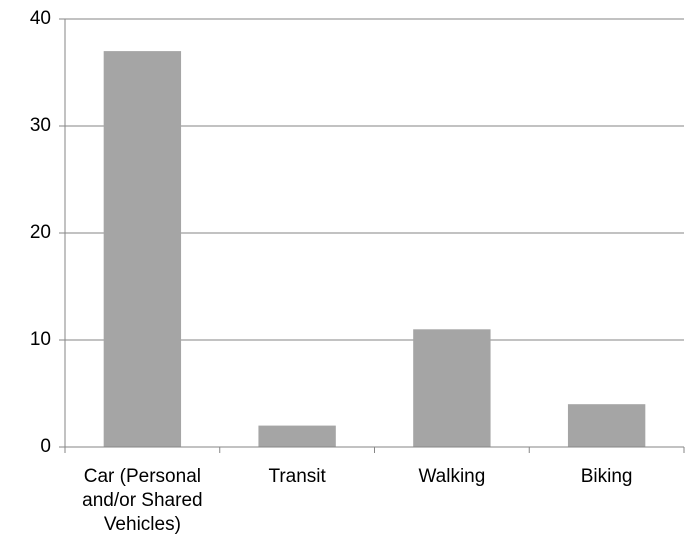  What do you see at coordinates (40, 339) in the screenshot?
I see `y-tick-label: 10` at bounding box center [40, 339].